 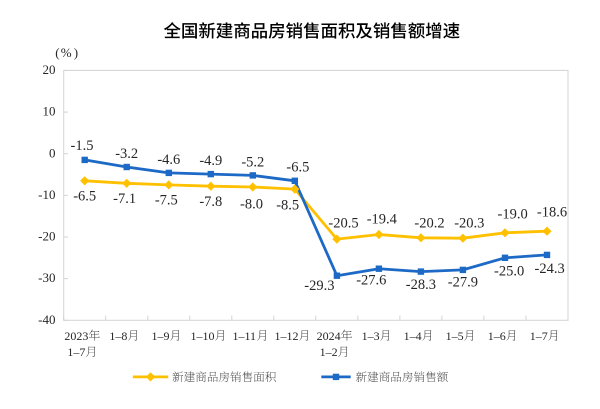 I want to click on svg-text: 0, so click(x=52, y=152).